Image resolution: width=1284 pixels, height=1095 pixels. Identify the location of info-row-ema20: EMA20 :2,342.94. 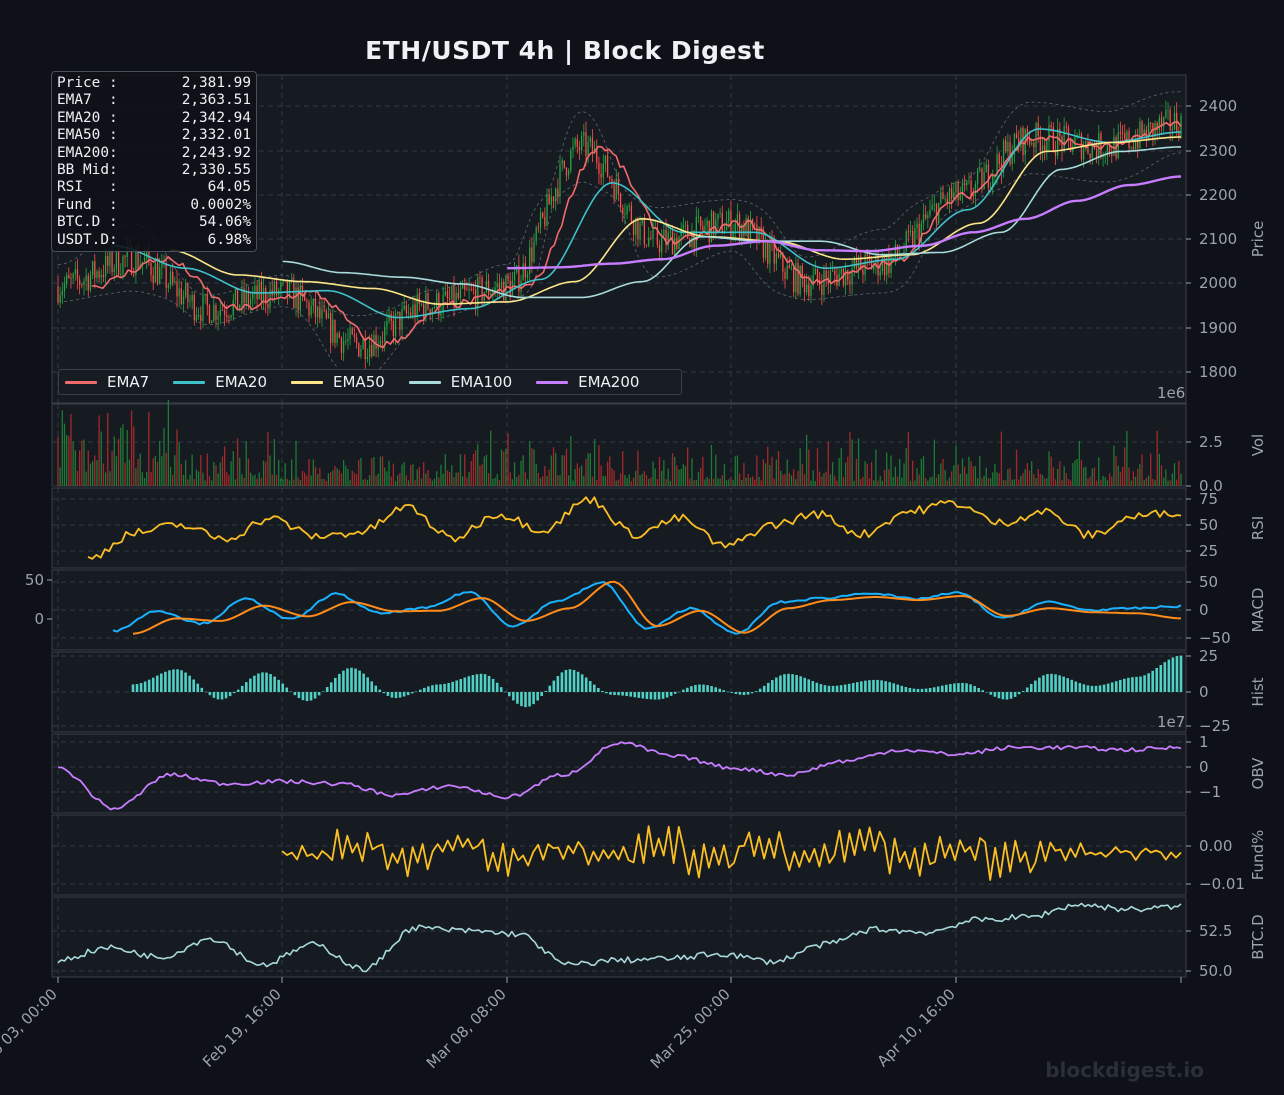
(154, 117).